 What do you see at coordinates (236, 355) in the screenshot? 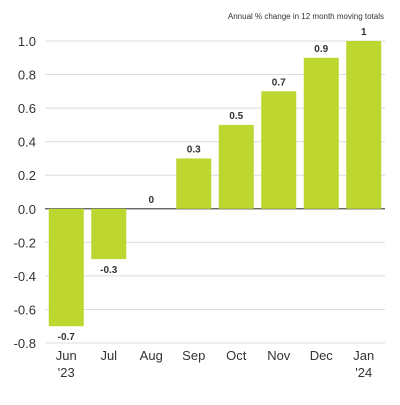
I see `x-tick-label: Oct` at bounding box center [236, 355].